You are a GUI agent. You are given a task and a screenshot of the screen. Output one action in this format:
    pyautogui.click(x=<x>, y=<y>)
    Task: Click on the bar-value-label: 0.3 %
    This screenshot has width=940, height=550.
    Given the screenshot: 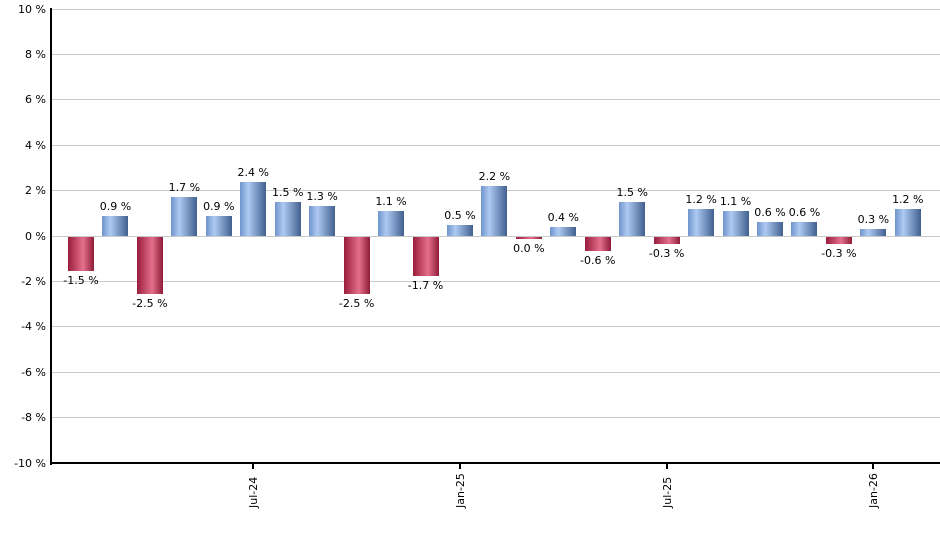 What is the action you would take?
    pyautogui.click(x=873, y=219)
    